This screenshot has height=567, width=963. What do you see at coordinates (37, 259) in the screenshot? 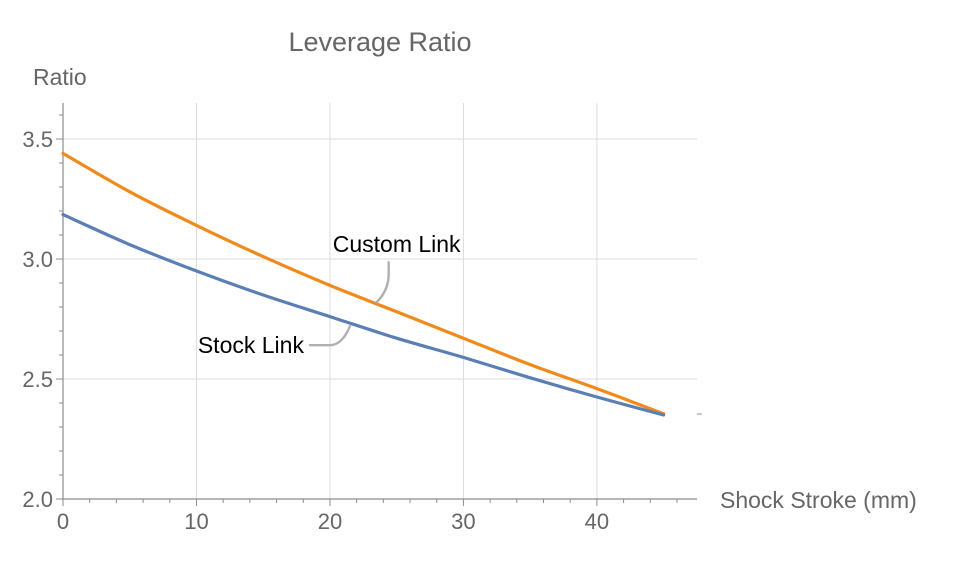
I see `y-tick-label: 3.0` at bounding box center [37, 259].